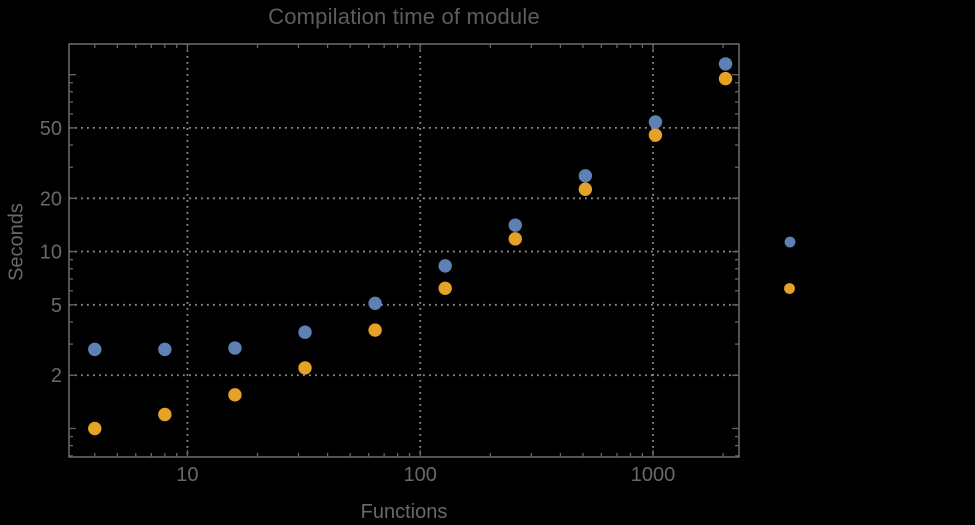 The image size is (975, 525). I want to click on y-tick-label: 50, so click(51, 129).